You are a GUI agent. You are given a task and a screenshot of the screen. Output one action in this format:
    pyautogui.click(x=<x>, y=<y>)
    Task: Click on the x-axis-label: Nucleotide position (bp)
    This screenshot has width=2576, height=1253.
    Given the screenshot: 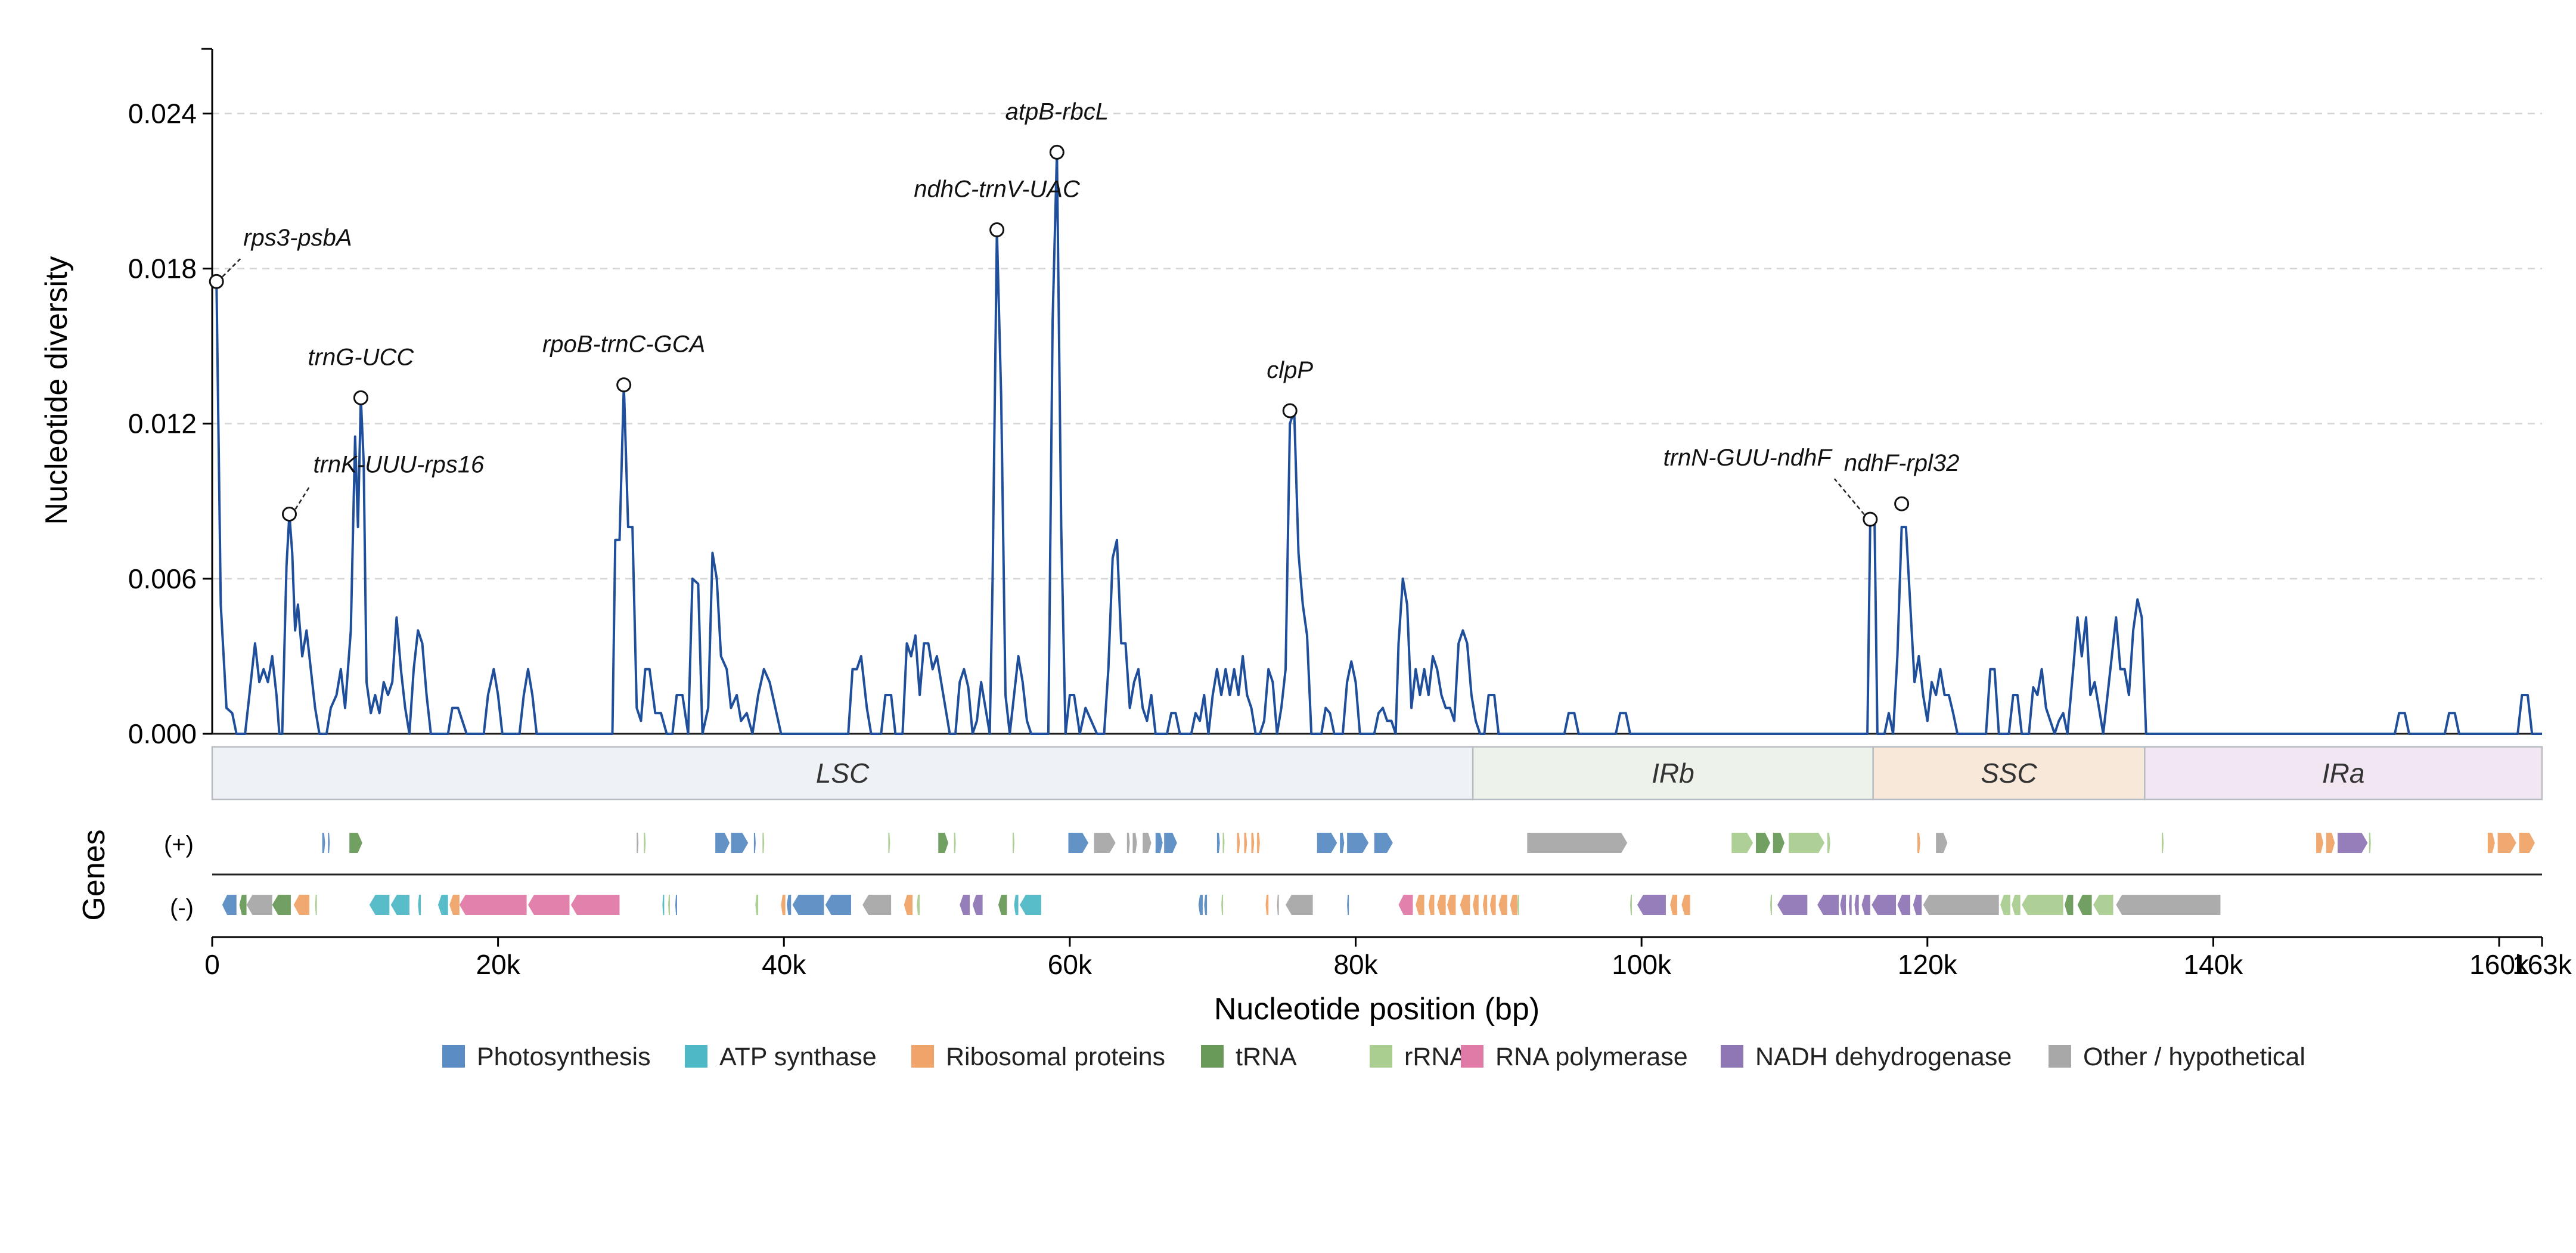 What is the action you would take?
    pyautogui.click(x=1377, y=1009)
    